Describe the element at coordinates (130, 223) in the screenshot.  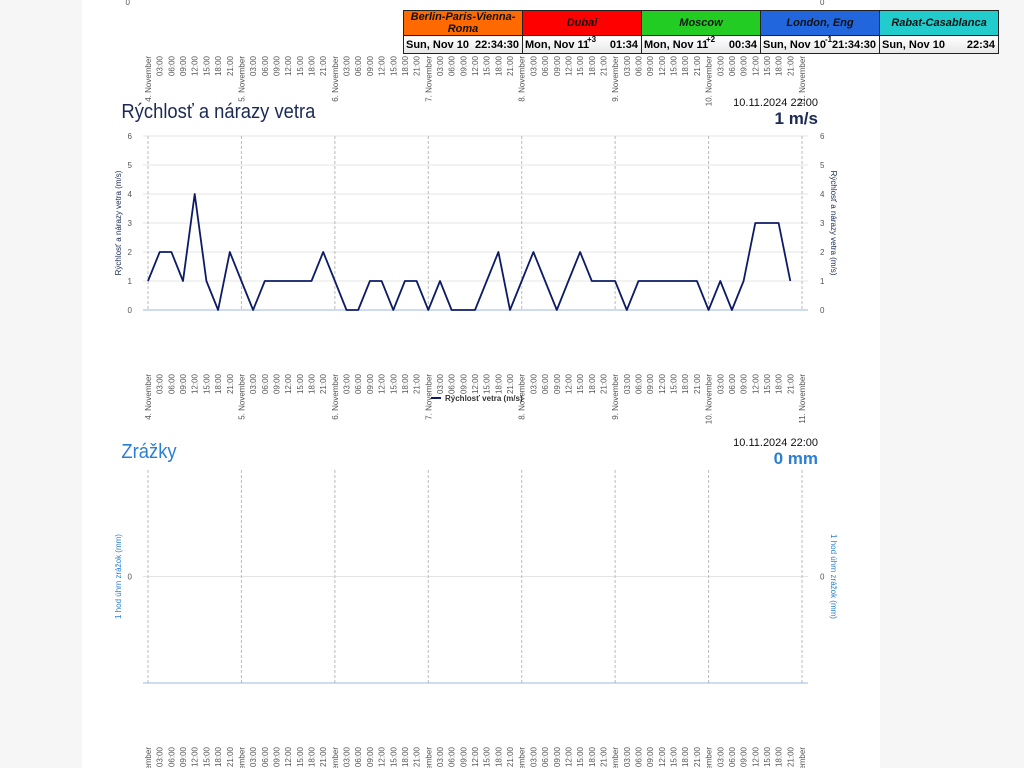
I see `y-tick-label: 3` at that location.